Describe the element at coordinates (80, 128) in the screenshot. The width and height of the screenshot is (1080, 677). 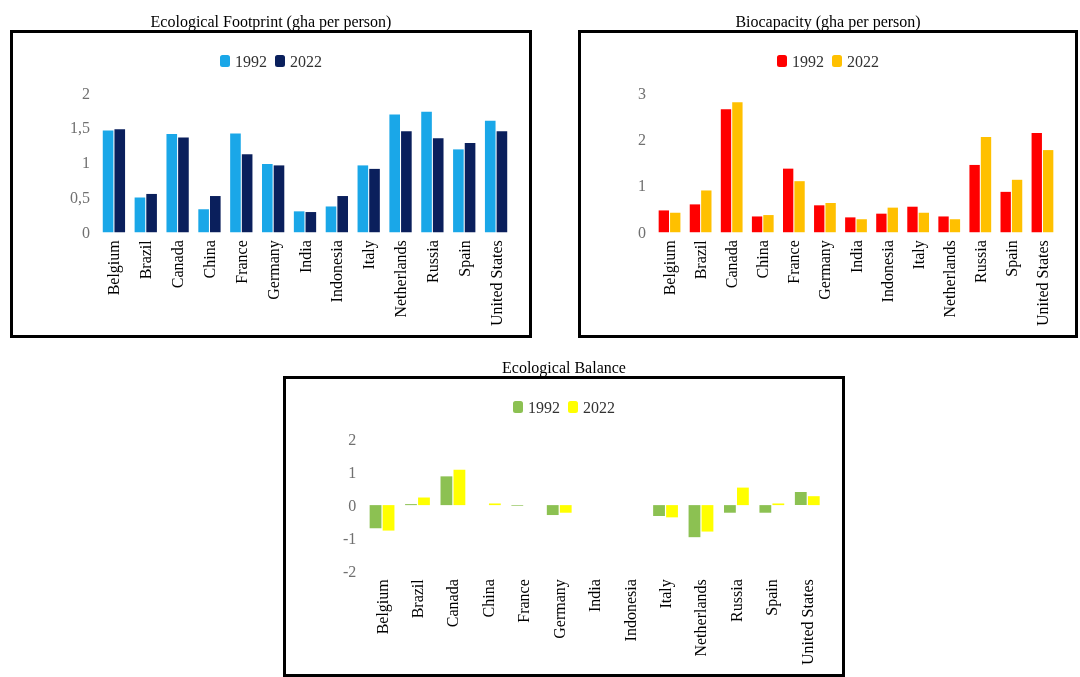
I see `y-tick-label: 1,5` at that location.